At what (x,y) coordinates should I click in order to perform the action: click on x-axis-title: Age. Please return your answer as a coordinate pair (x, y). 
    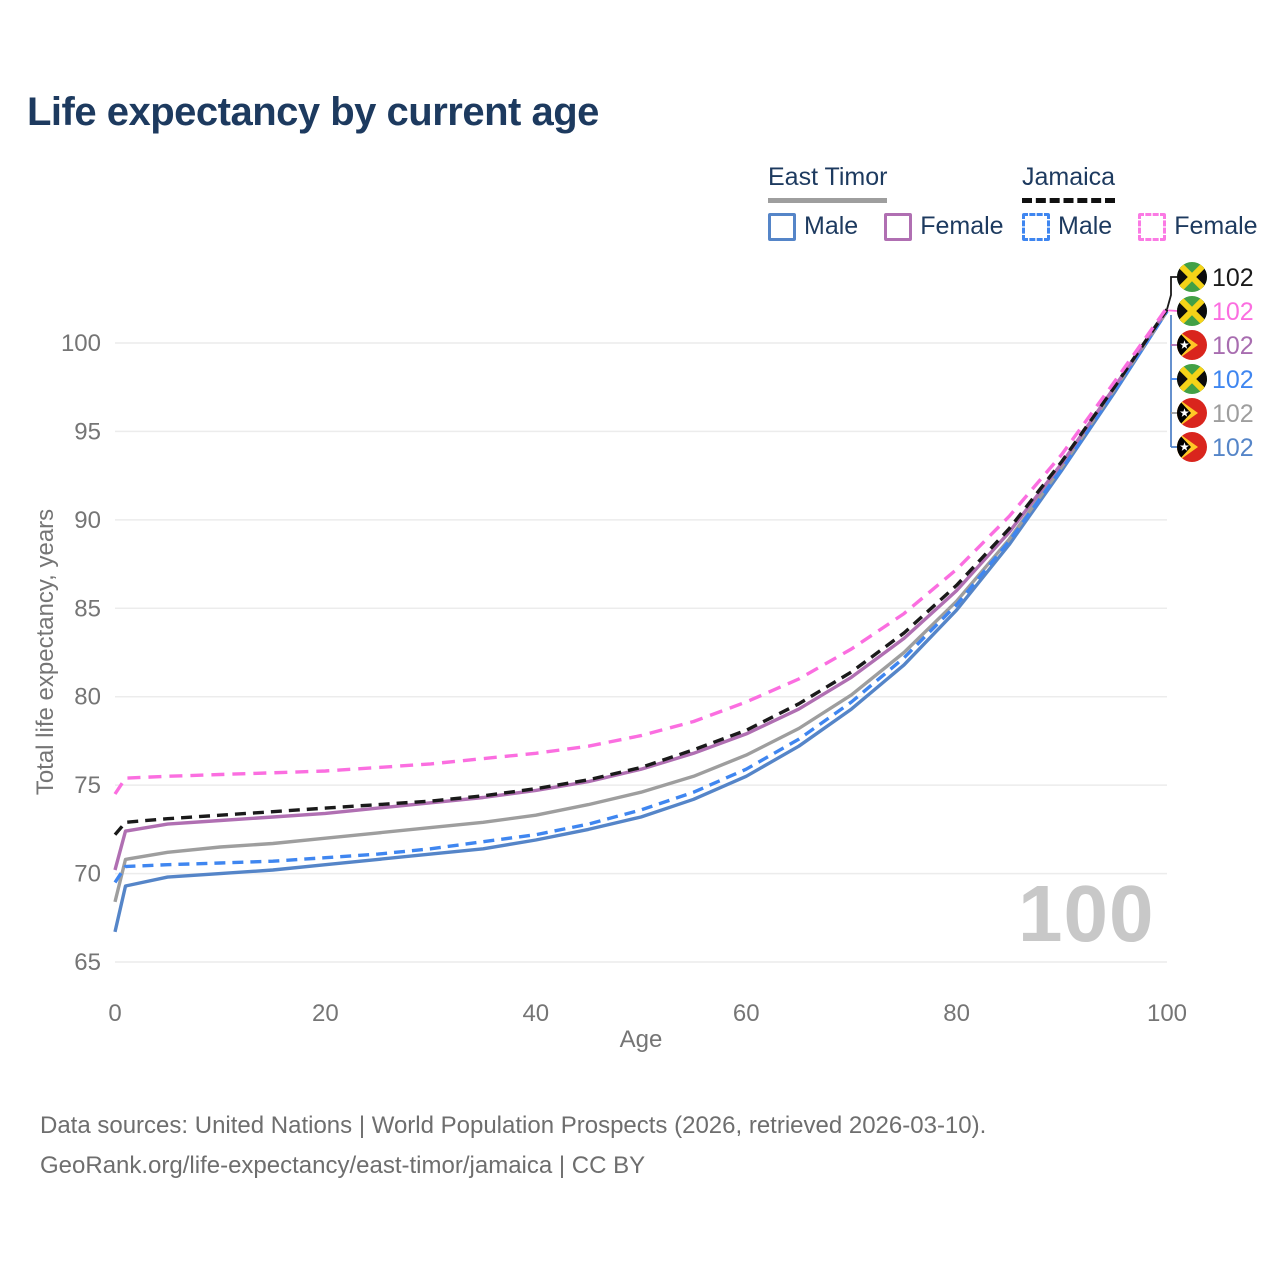
    Looking at the image, I should click on (641, 1039).